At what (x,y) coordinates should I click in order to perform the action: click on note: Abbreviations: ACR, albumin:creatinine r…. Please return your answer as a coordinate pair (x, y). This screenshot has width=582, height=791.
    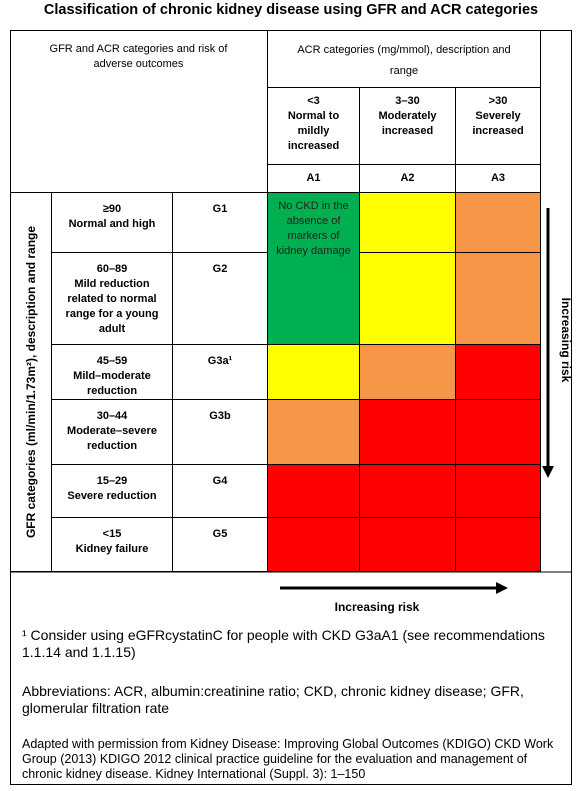
    Looking at the image, I should click on (273, 699).